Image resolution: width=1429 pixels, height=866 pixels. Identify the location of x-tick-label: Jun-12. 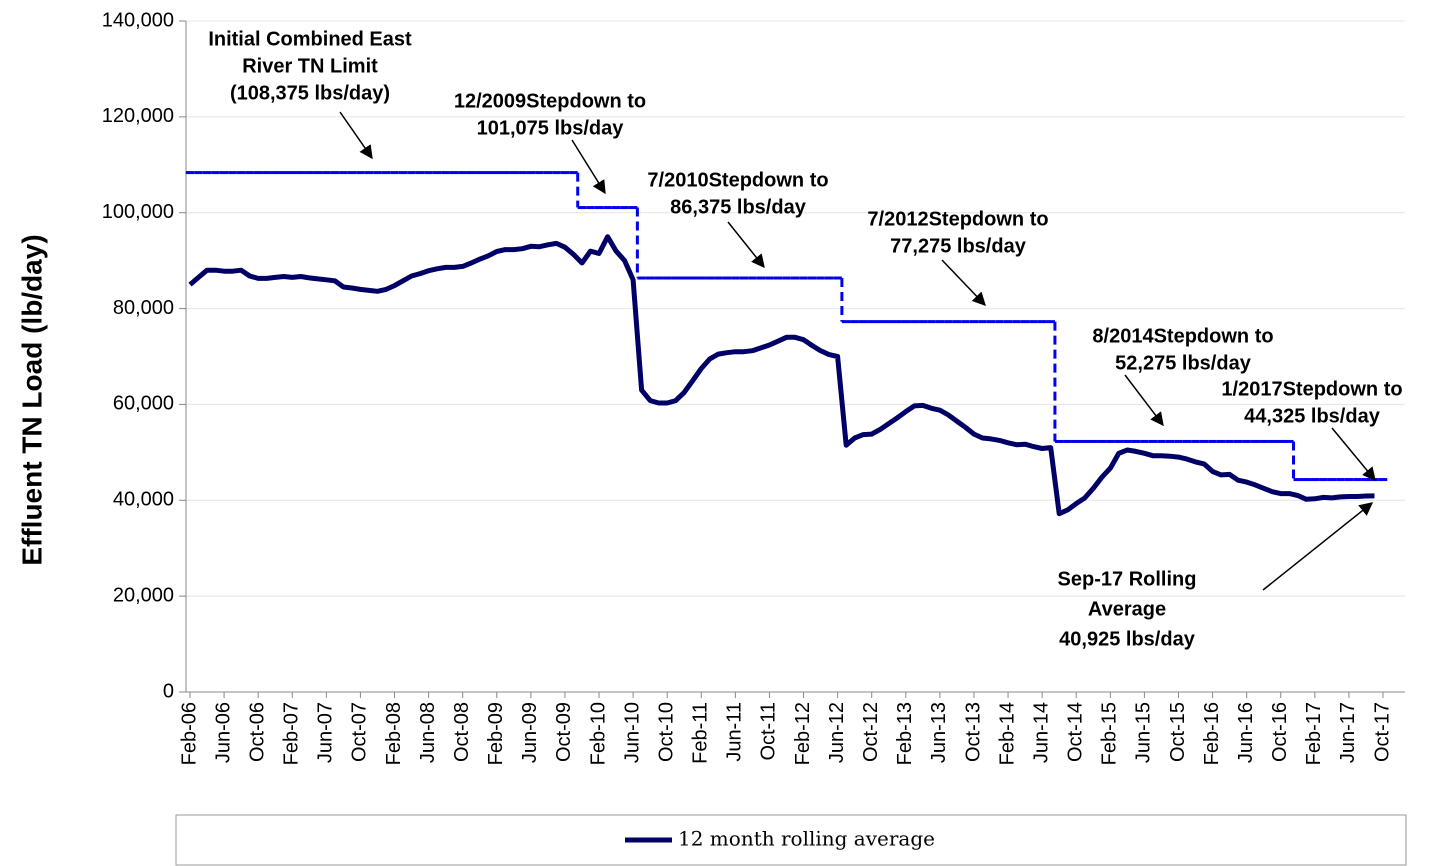
(837, 732).